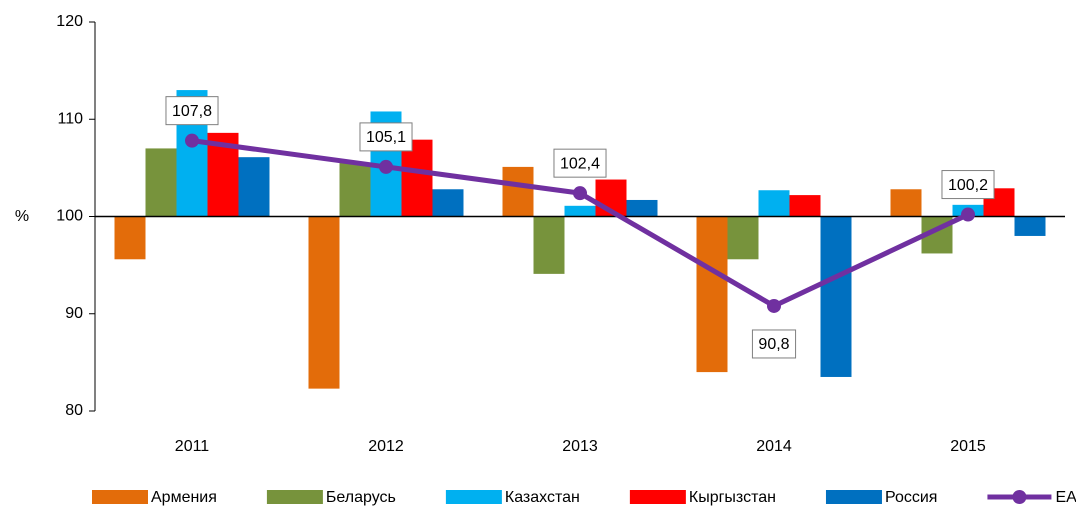 The width and height of the screenshot is (1076, 509). I want to click on y-tick-label: 100, so click(69, 216).